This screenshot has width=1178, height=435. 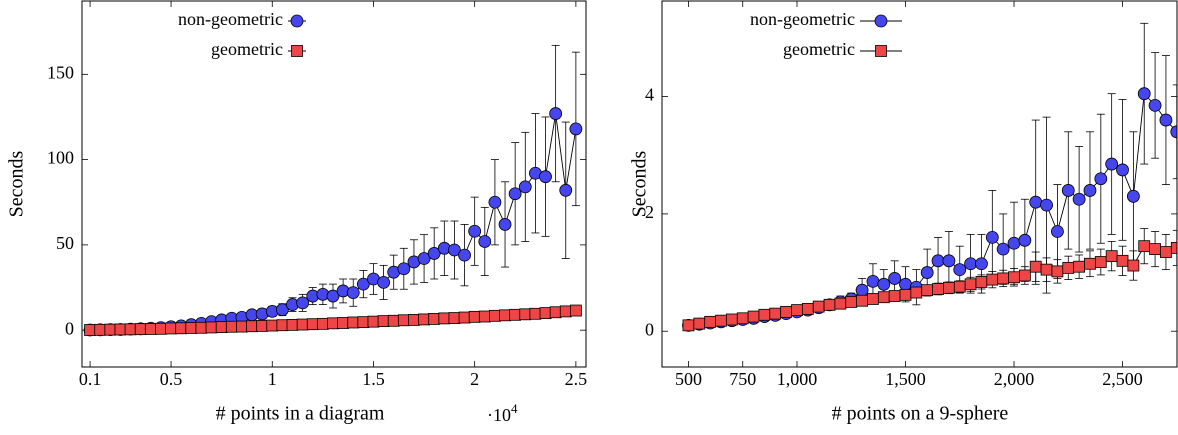 I want to click on x-tick-label: 1,000, so click(x=797, y=379).